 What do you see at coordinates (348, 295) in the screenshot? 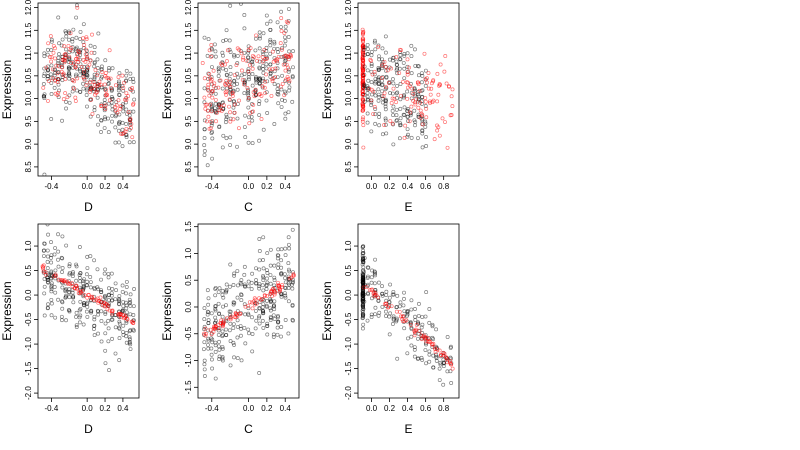
I see `y-tick-label: 0.0` at bounding box center [348, 295].